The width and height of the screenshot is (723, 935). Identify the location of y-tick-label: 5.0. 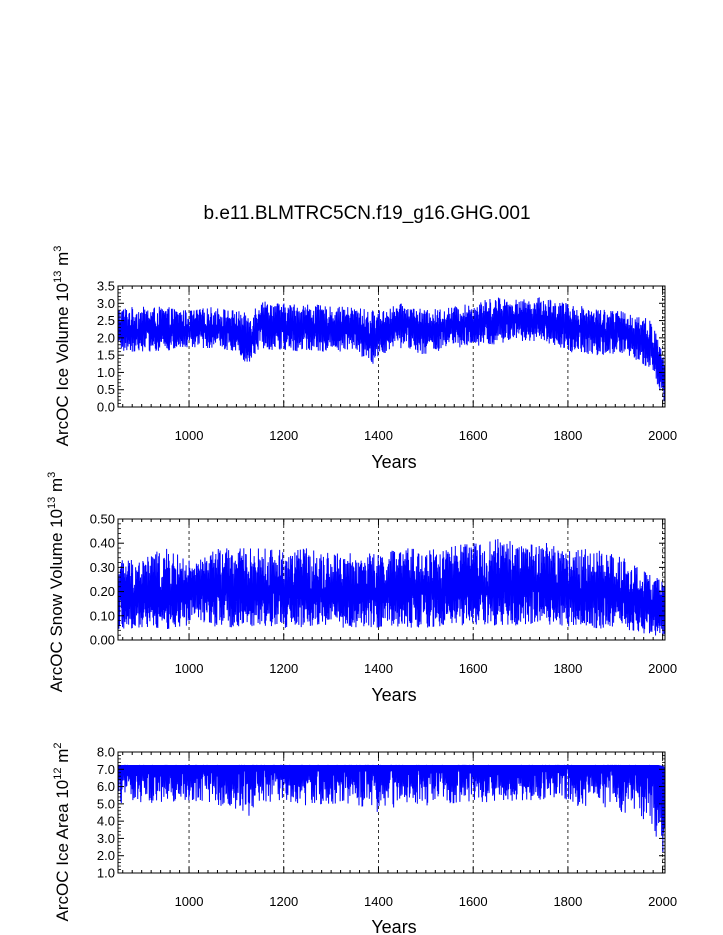
(106, 803).